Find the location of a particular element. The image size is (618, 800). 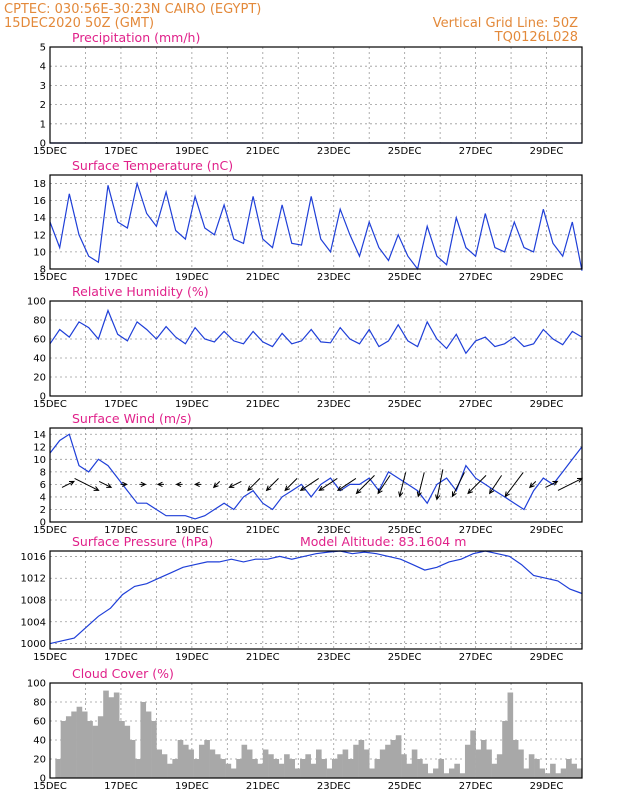

y-tick-label: 40 is located at coordinates (39, 359).